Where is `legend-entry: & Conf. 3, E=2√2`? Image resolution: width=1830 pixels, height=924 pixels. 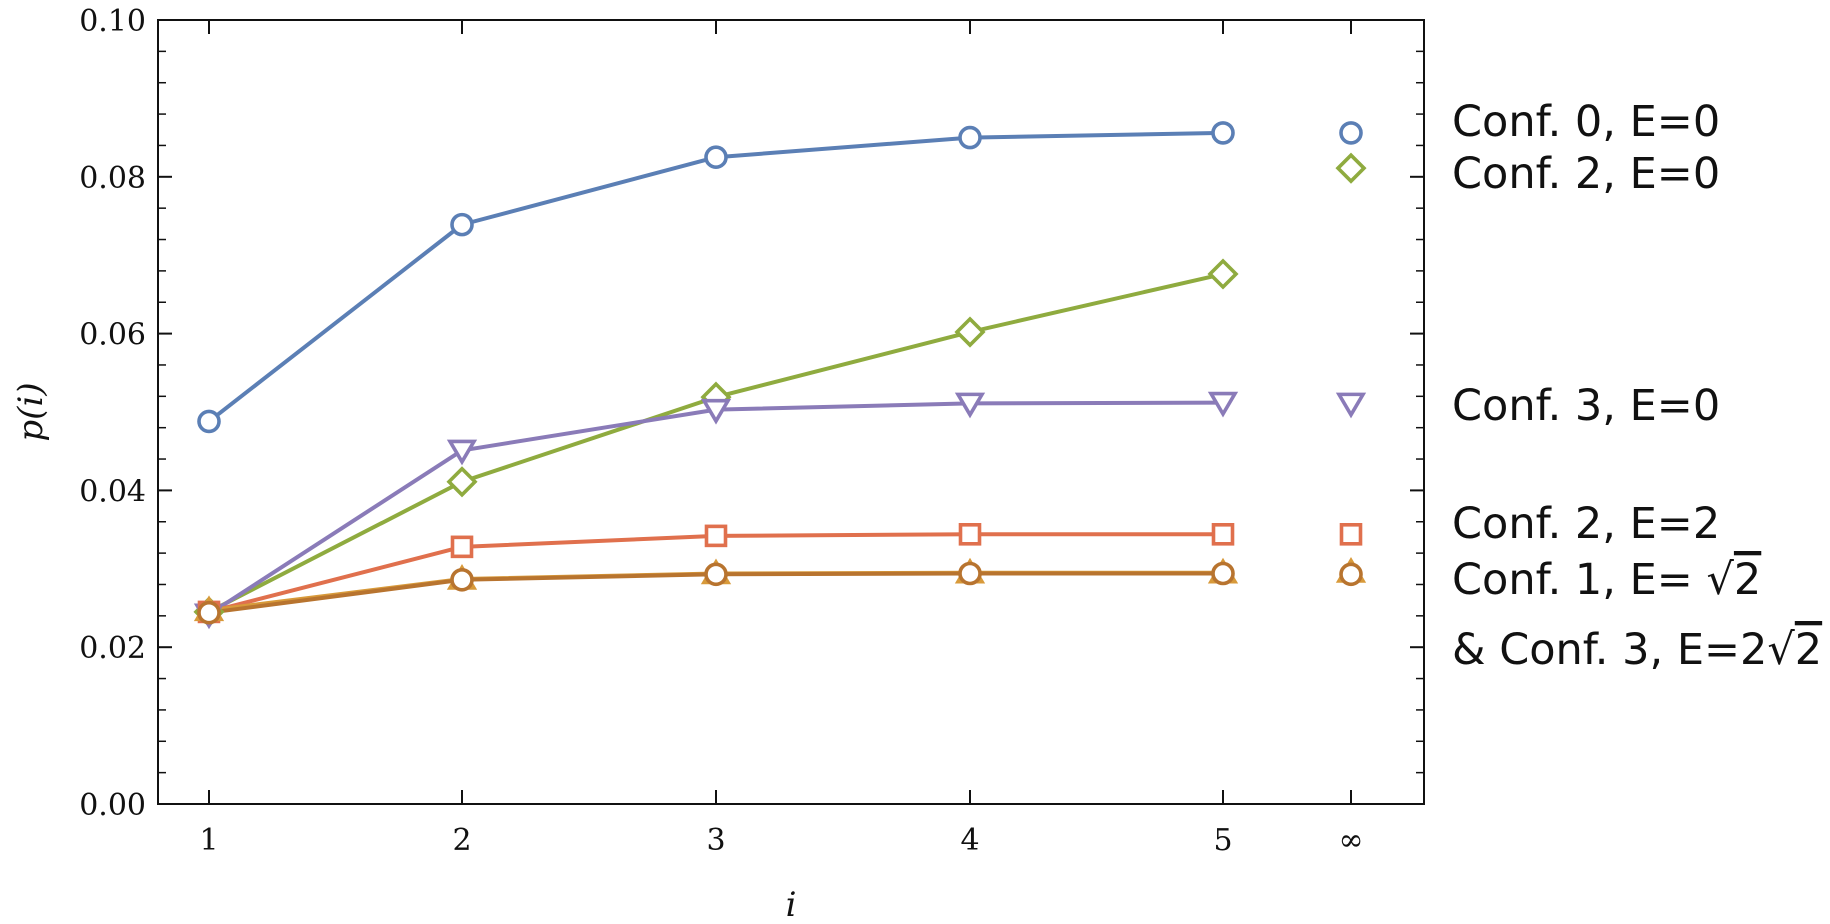
legend-entry: & Conf. 3, E=2√2 is located at coordinates (1637, 650).